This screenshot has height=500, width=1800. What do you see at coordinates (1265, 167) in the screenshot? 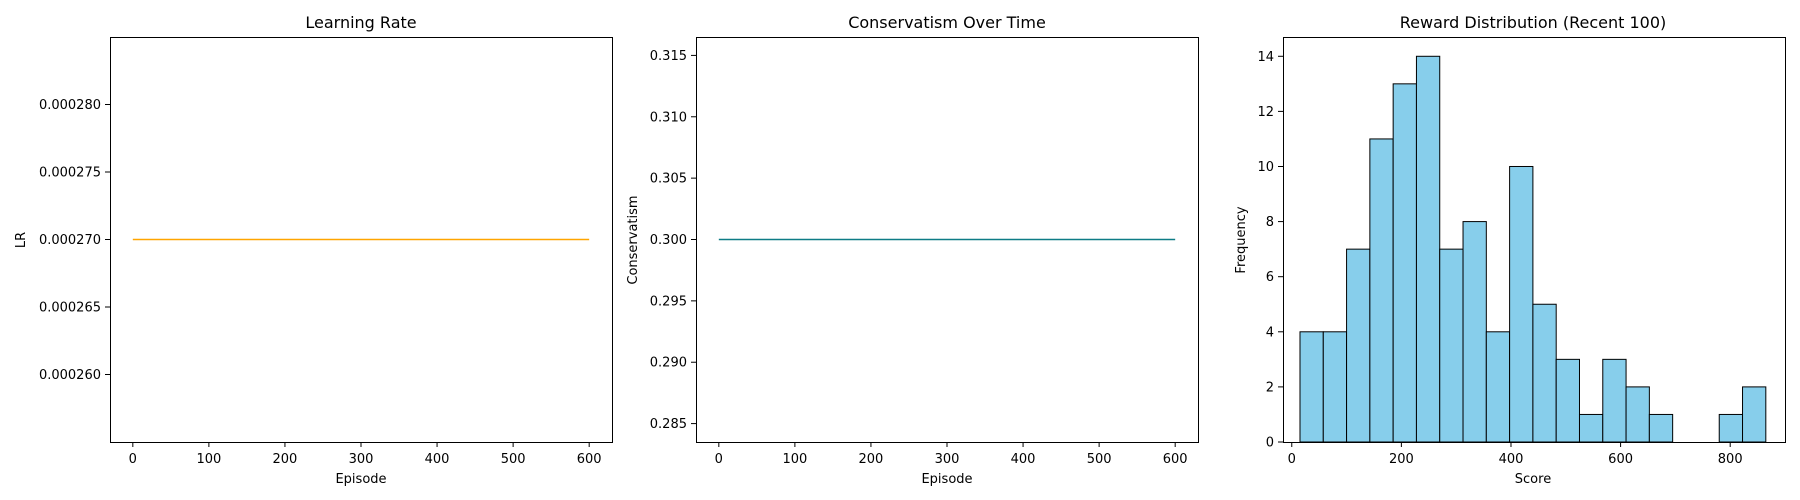
I see `y-tick-label: 10` at bounding box center [1265, 167].